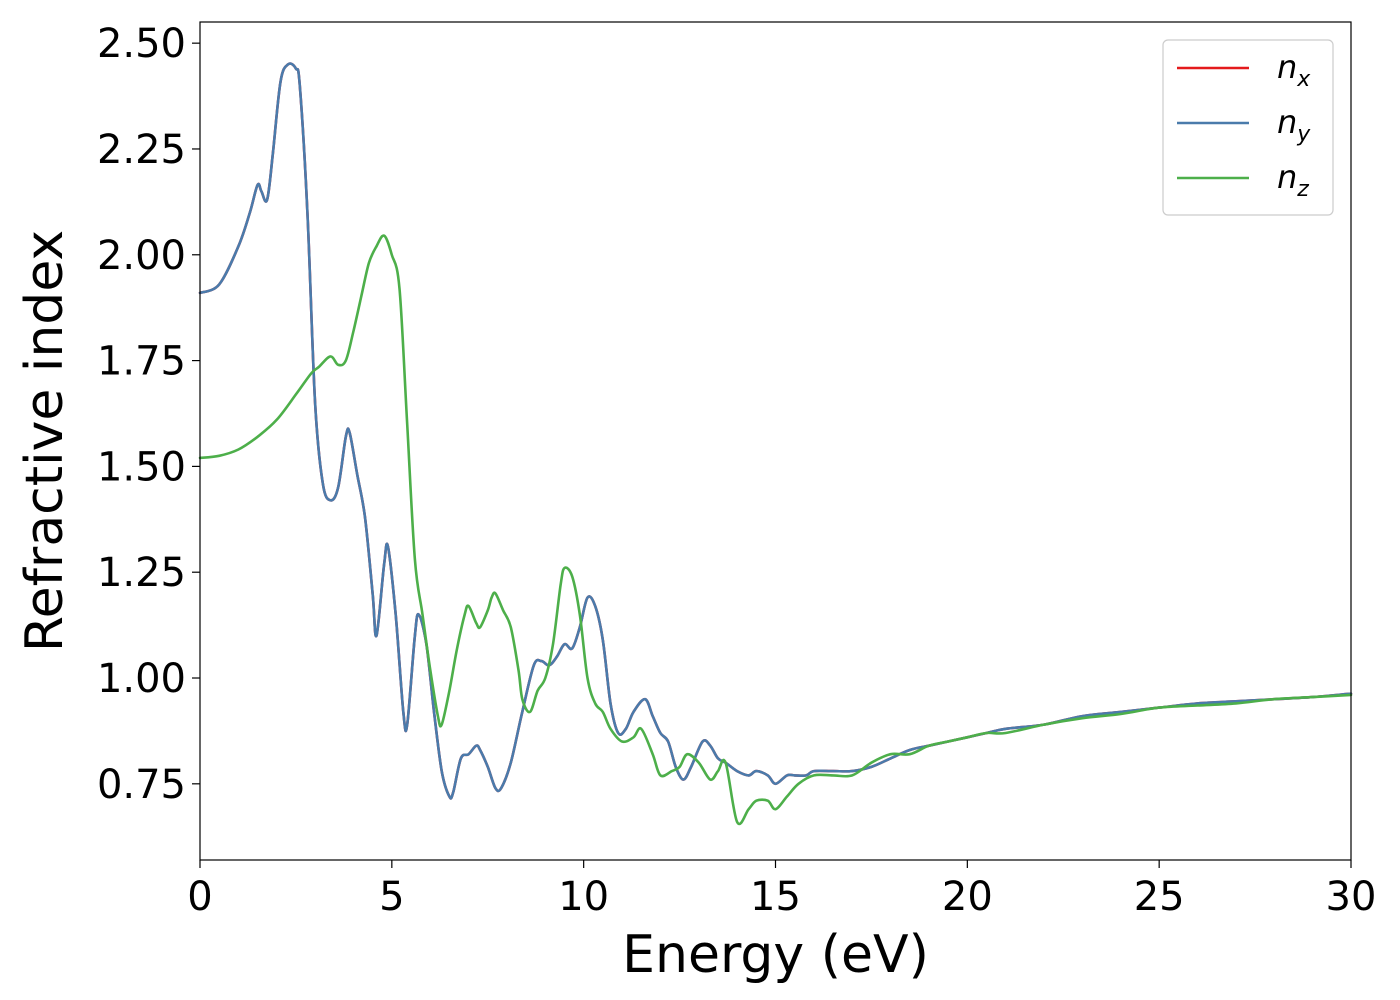 Image resolution: width=1400 pixels, height=1000 pixels. What do you see at coordinates (141, 467) in the screenshot?
I see `y-tick-label: 1.50` at bounding box center [141, 467].